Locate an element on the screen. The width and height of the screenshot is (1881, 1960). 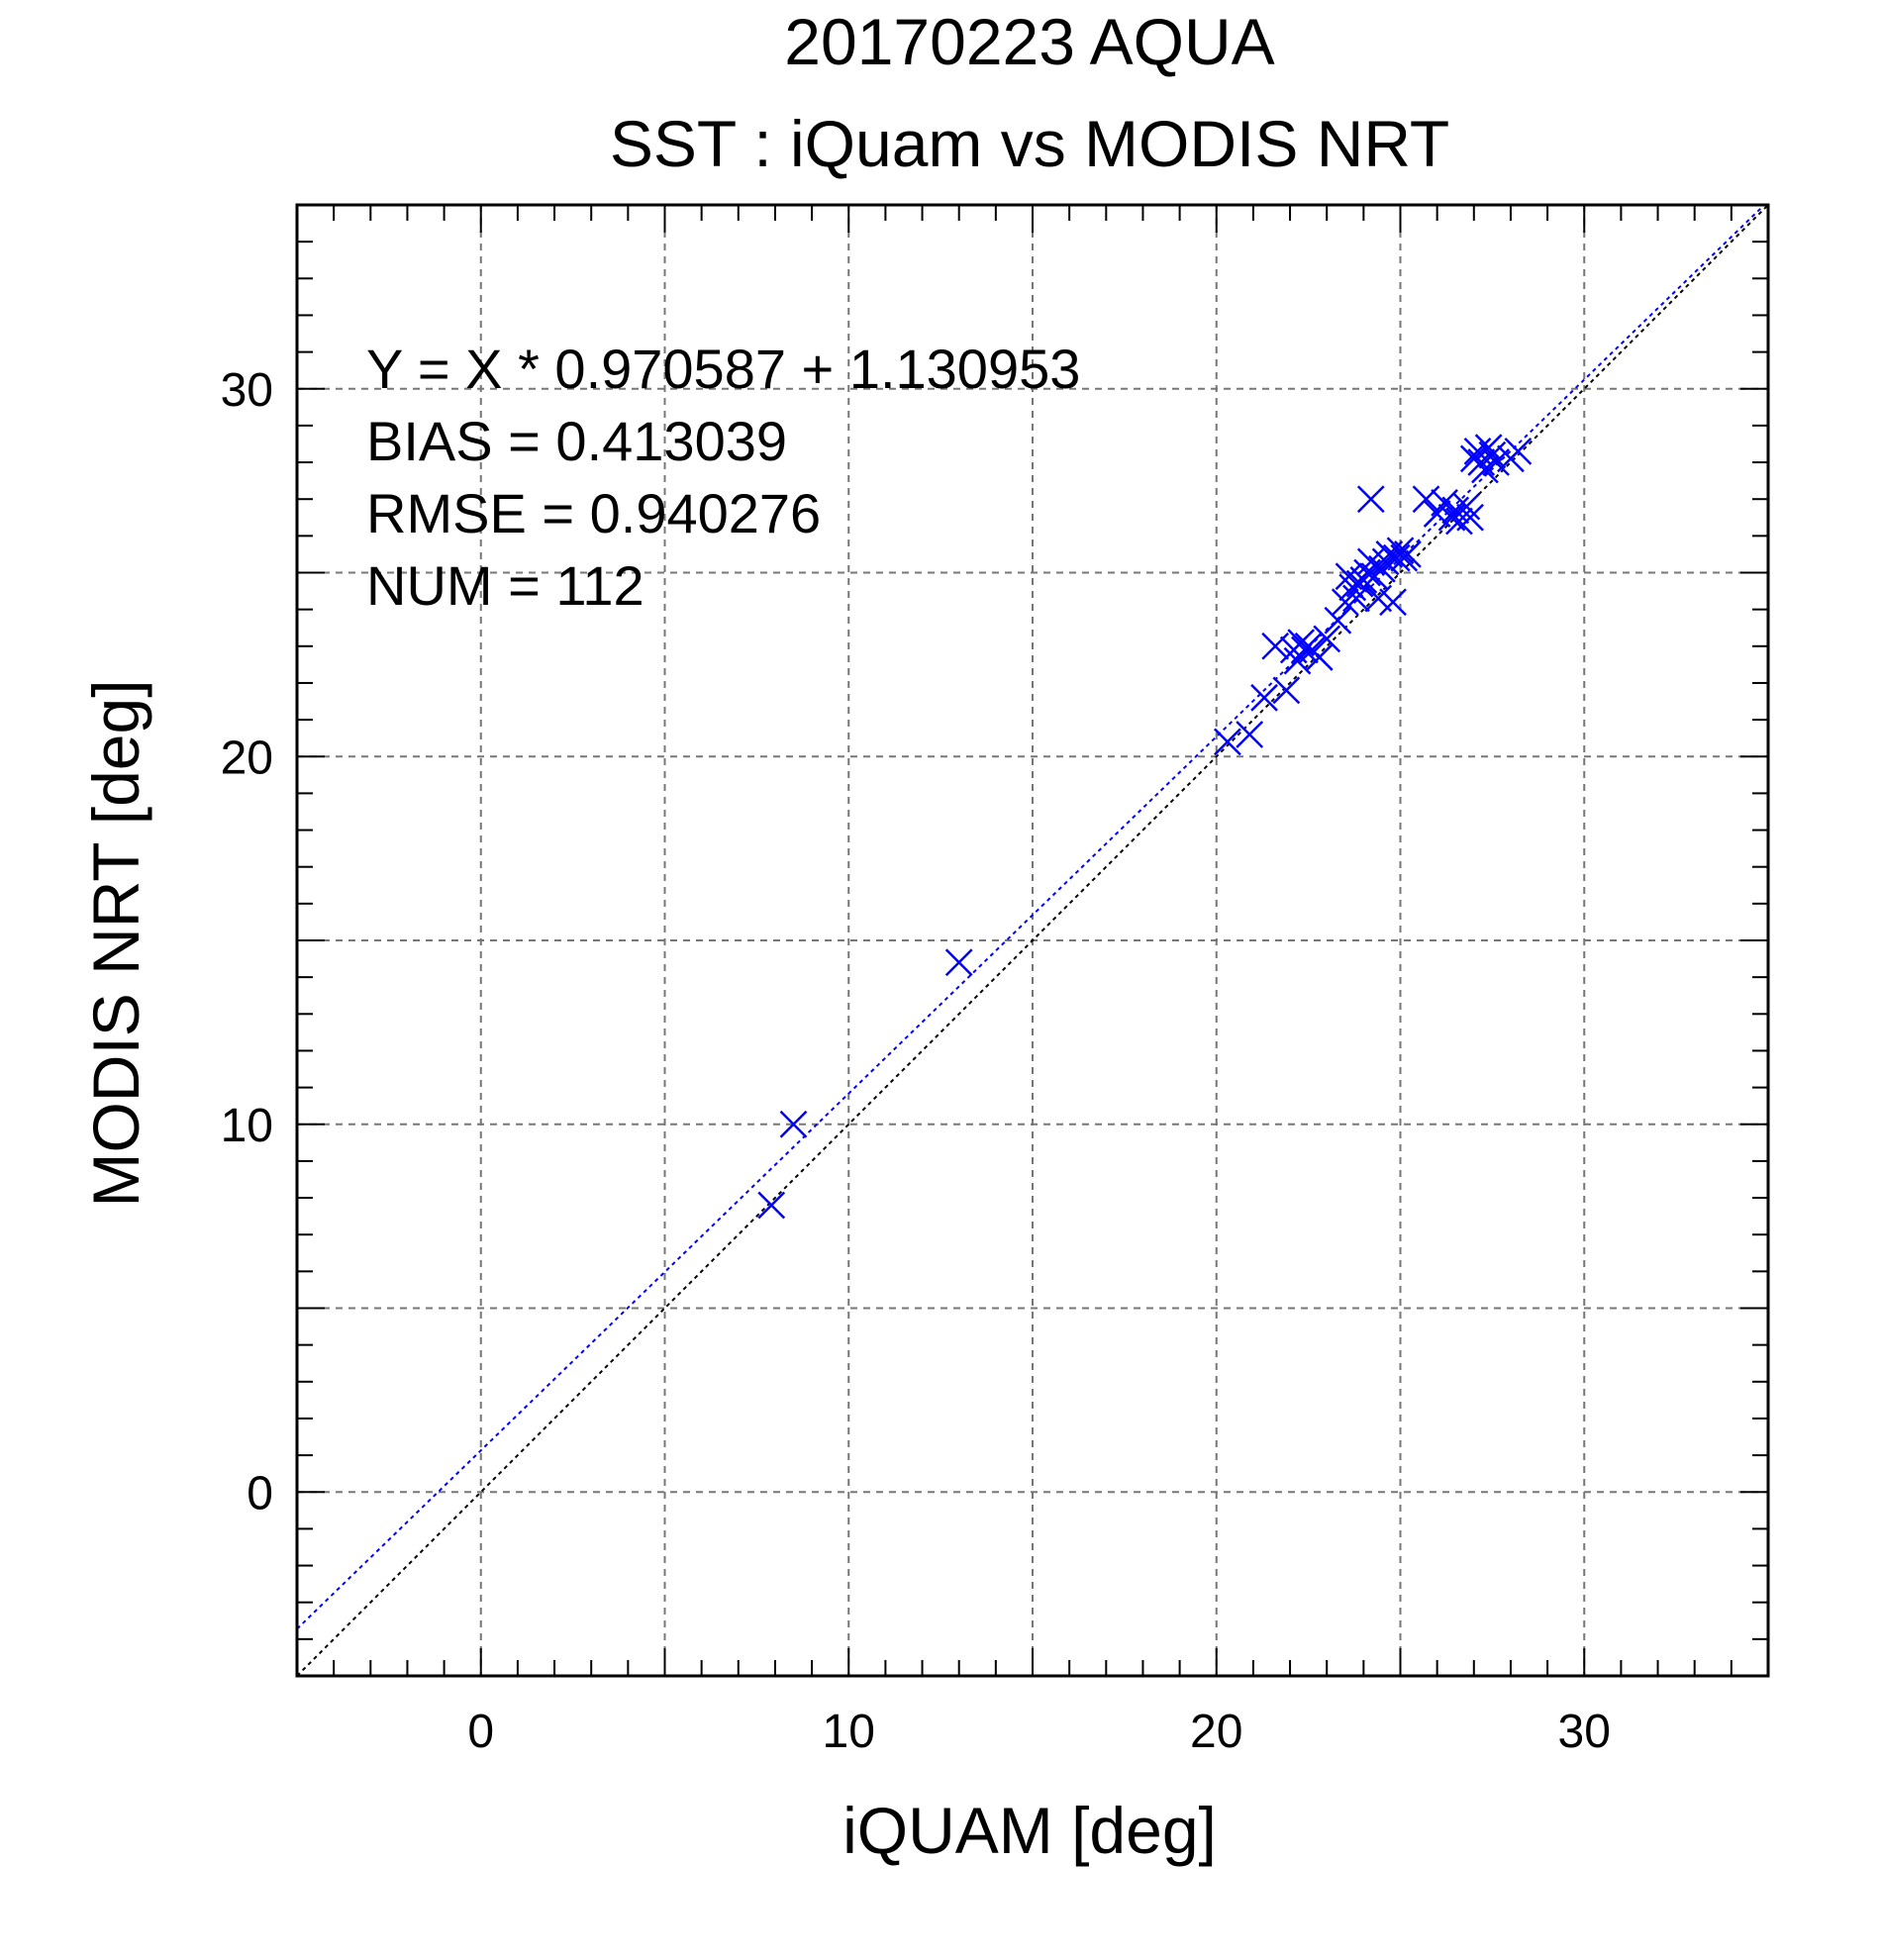
regression-equation: Y = X * 0.970587 + 1.130953 is located at coordinates (723, 369).